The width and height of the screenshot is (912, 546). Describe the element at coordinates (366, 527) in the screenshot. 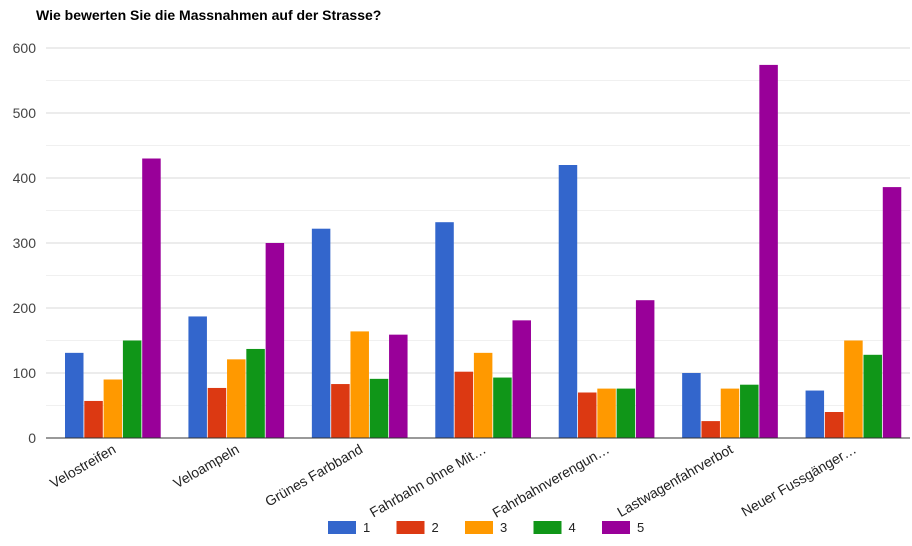

I see `legend-label: 1` at that location.